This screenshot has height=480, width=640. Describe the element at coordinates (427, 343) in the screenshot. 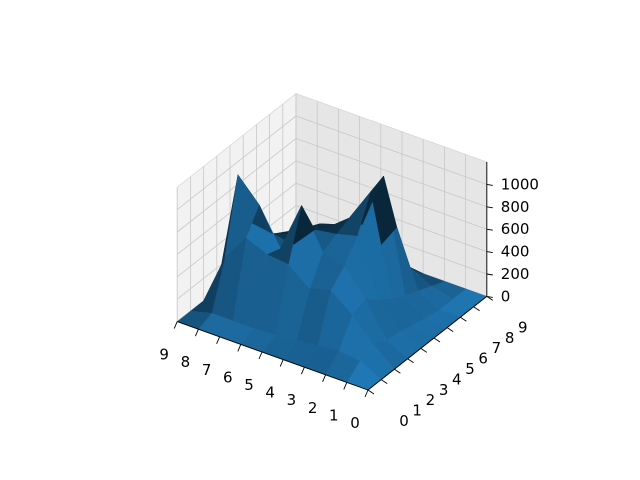

I see `y-axis-line` at that location.